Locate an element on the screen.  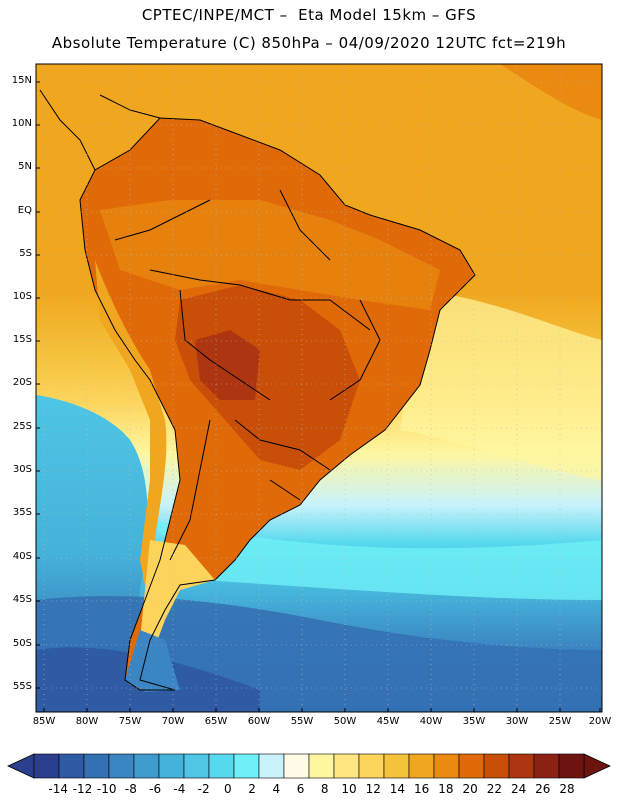
continent-warm-core is located at coordinates (267, 377).